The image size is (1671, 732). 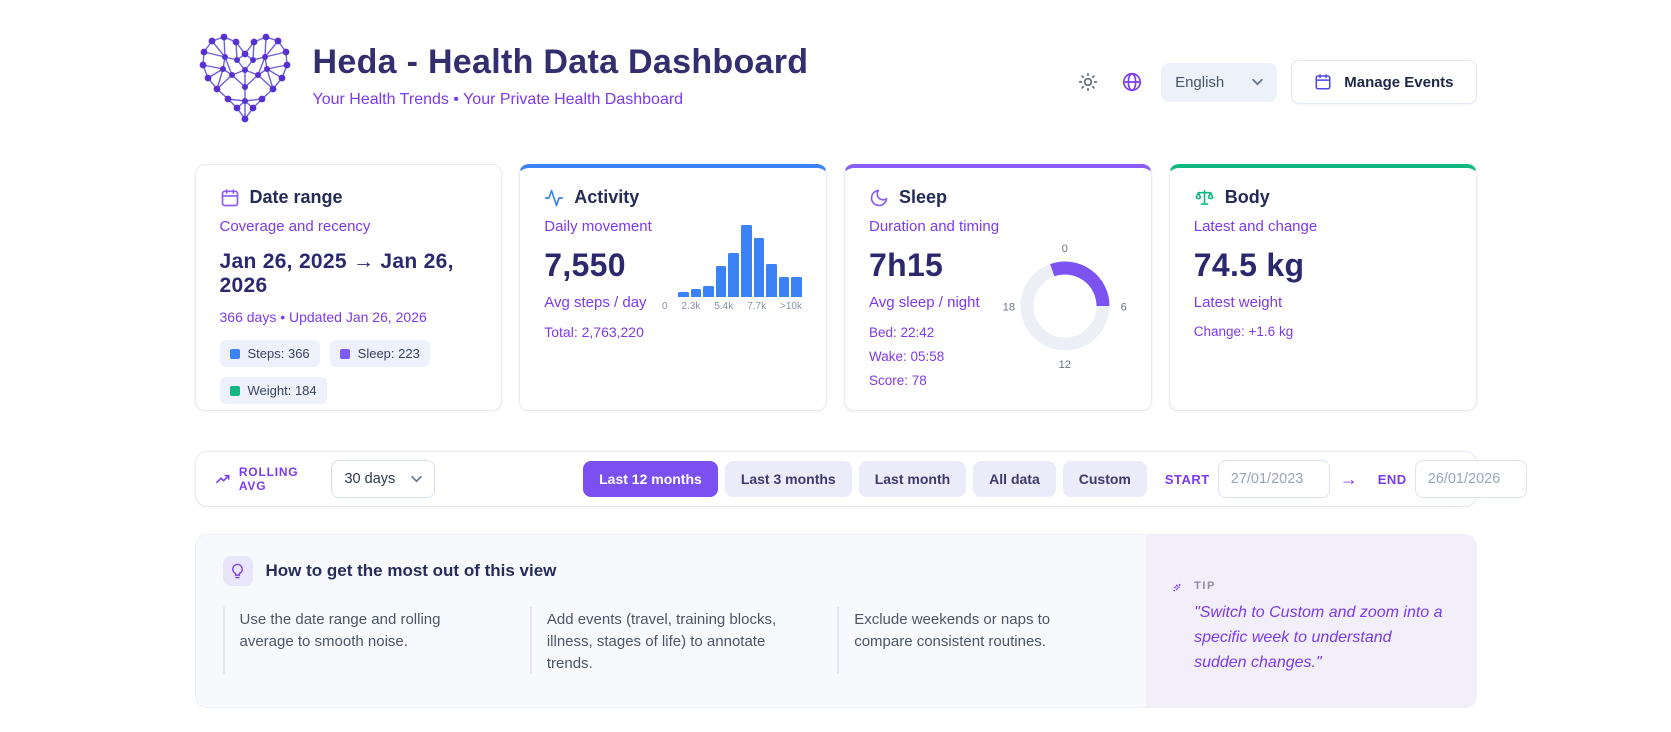 What do you see at coordinates (1064, 364) in the screenshot?
I see `clock-tick-12: 12` at bounding box center [1064, 364].